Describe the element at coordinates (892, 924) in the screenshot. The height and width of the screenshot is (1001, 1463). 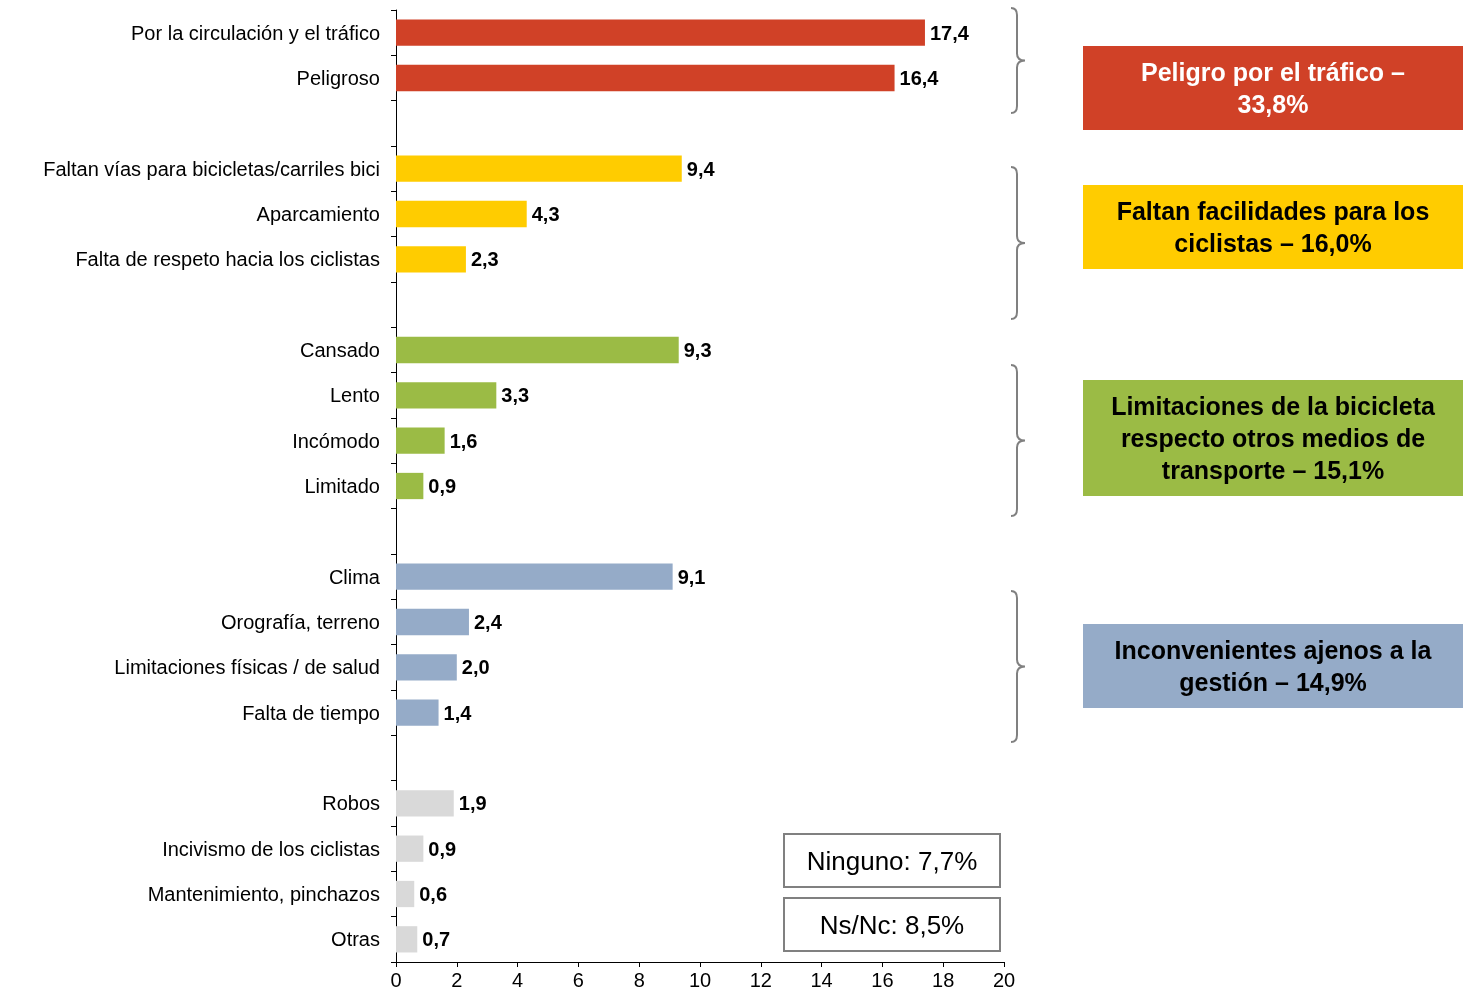
I see `annotation: Ns/Nc: 8,5%` at that location.